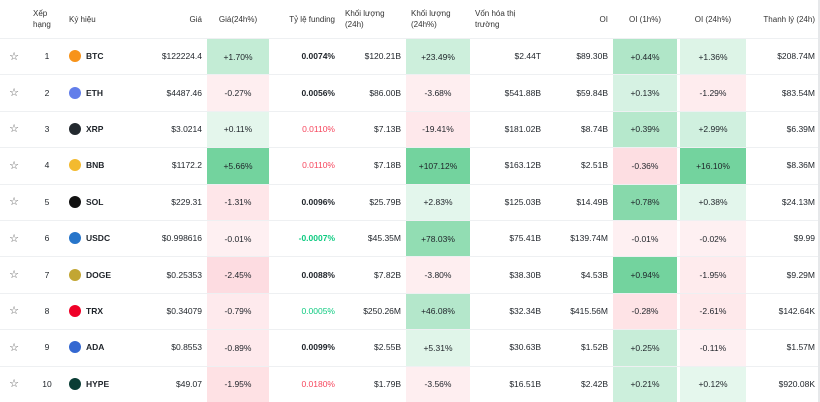 The width and height of the screenshot is (820, 402). What do you see at coordinates (47, 383) in the screenshot?
I see `cell: 10` at bounding box center [47, 383].